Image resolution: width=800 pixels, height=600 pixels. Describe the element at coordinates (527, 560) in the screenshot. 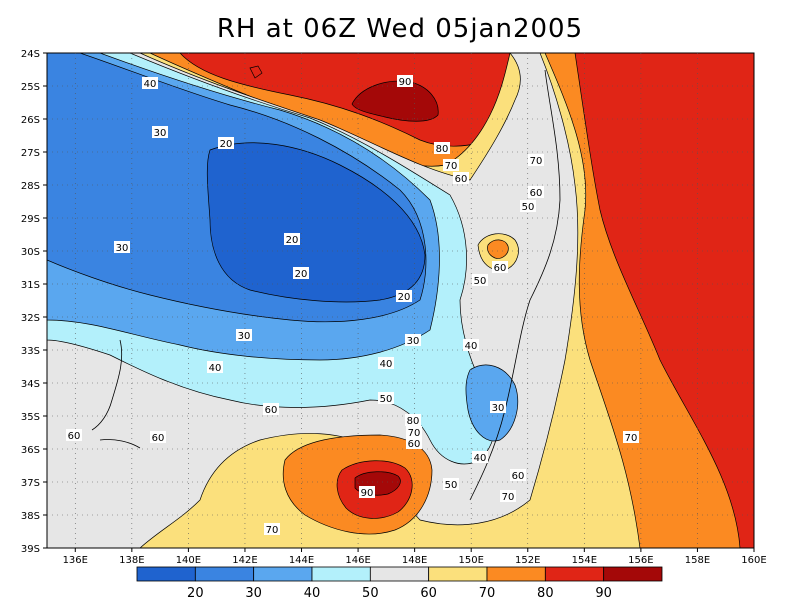

I see `x-tick-label: 152E` at that location.